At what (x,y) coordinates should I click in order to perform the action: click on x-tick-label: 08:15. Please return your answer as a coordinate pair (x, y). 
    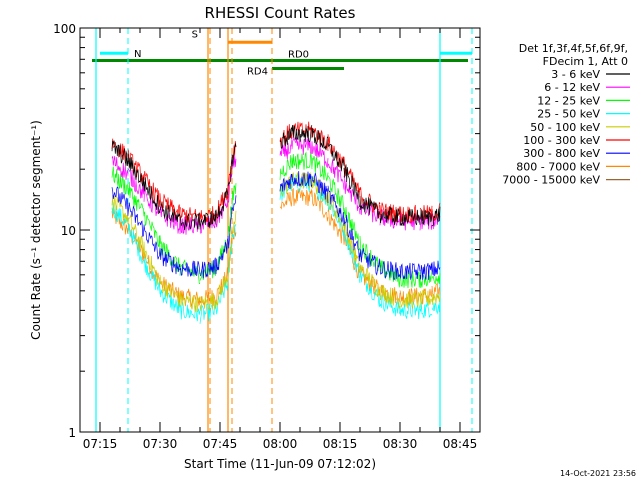
    Looking at the image, I should click on (340, 444).